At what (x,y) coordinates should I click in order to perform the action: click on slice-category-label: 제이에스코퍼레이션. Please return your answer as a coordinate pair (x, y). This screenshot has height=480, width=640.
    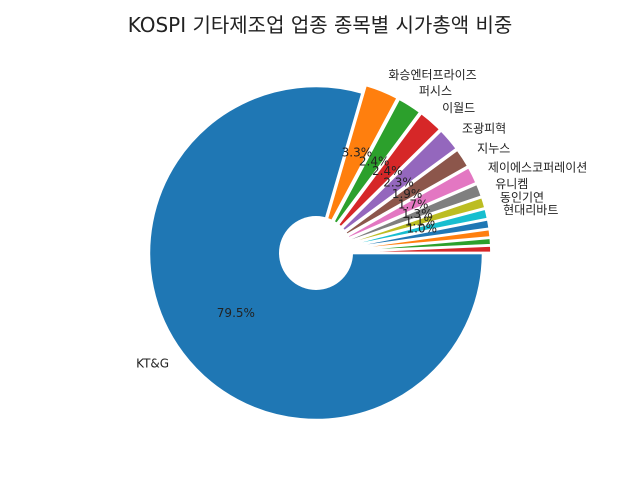
    Looking at the image, I should click on (537, 167).